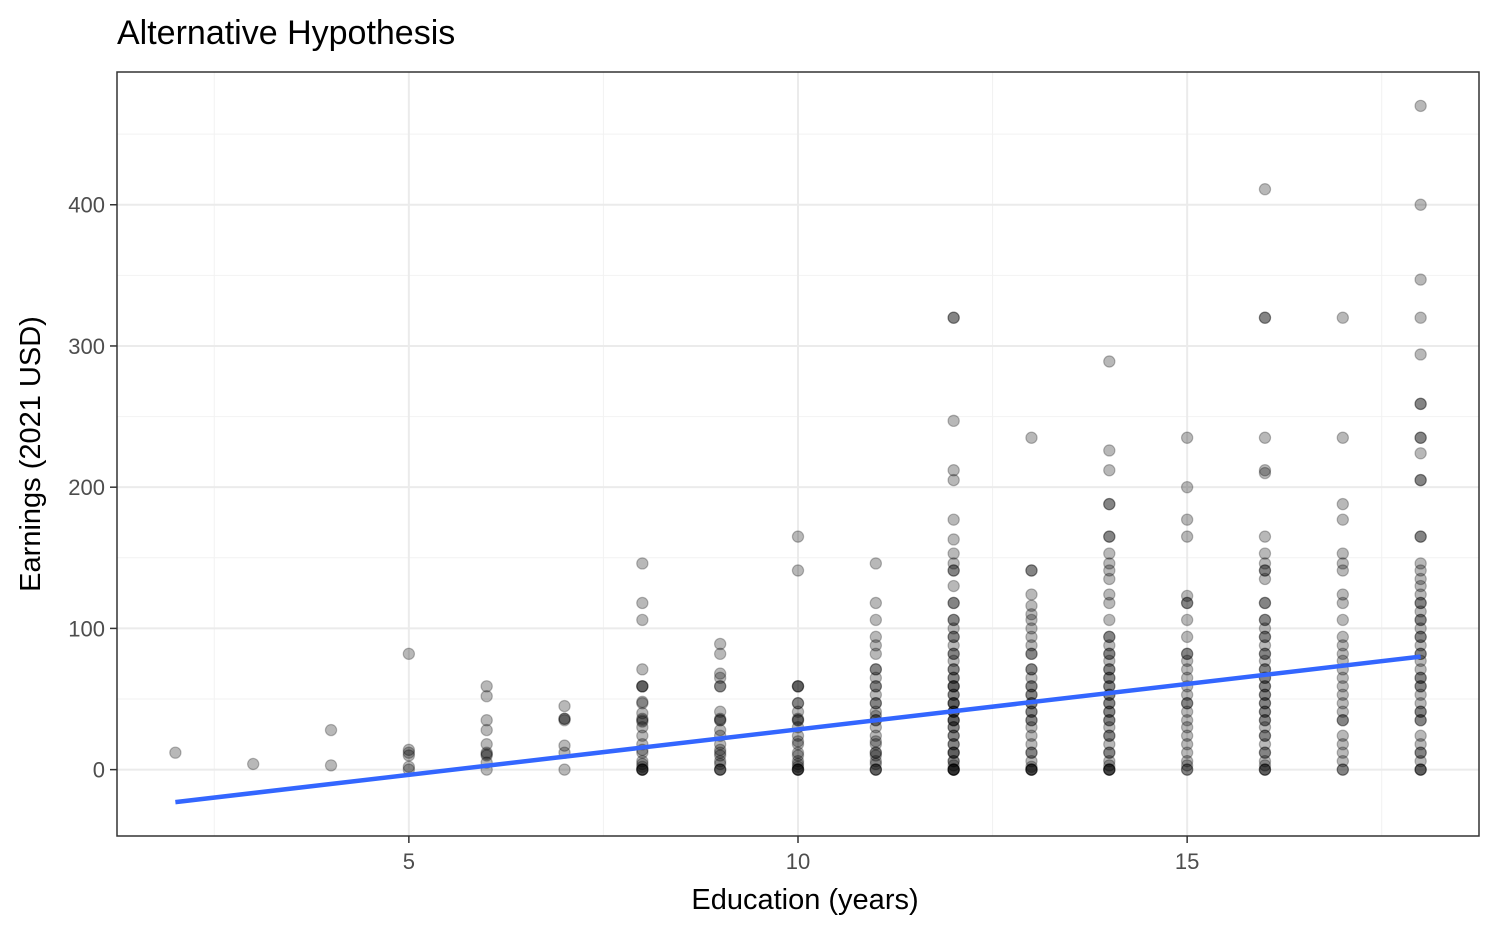 This screenshot has height=934, width=1512. I want to click on x-tick-label: 15, so click(1187, 861).